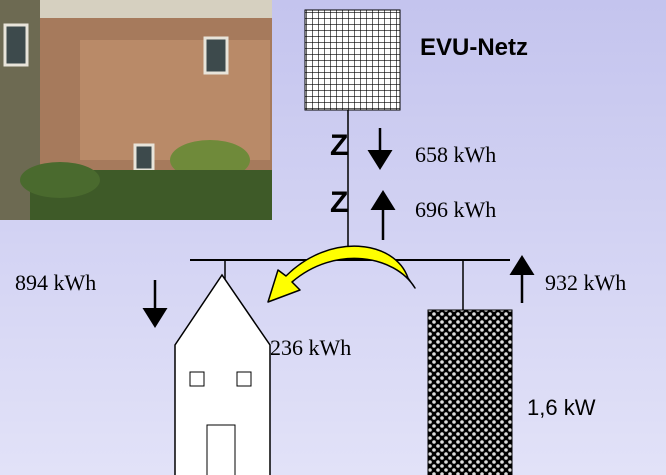 This screenshot has width=666, height=475. What do you see at coordinates (455, 209) in the screenshot?
I see `meter-value: 696 kWh` at bounding box center [455, 209].